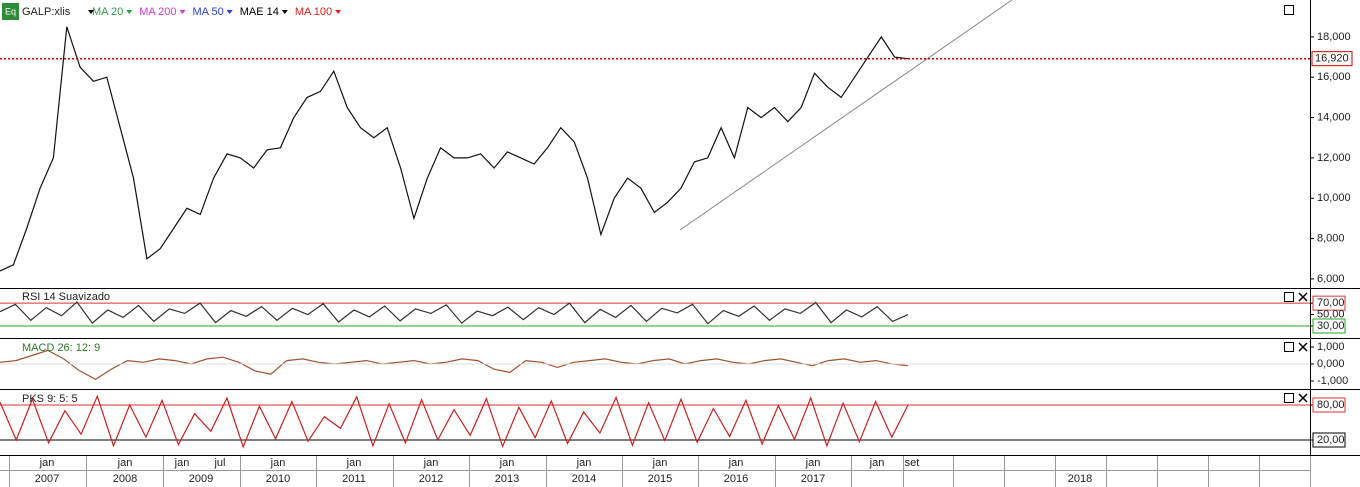 This screenshot has height=487, width=1360. What do you see at coordinates (1334, 77) in the screenshot?
I see `y-tick-label: 16,000` at bounding box center [1334, 77].